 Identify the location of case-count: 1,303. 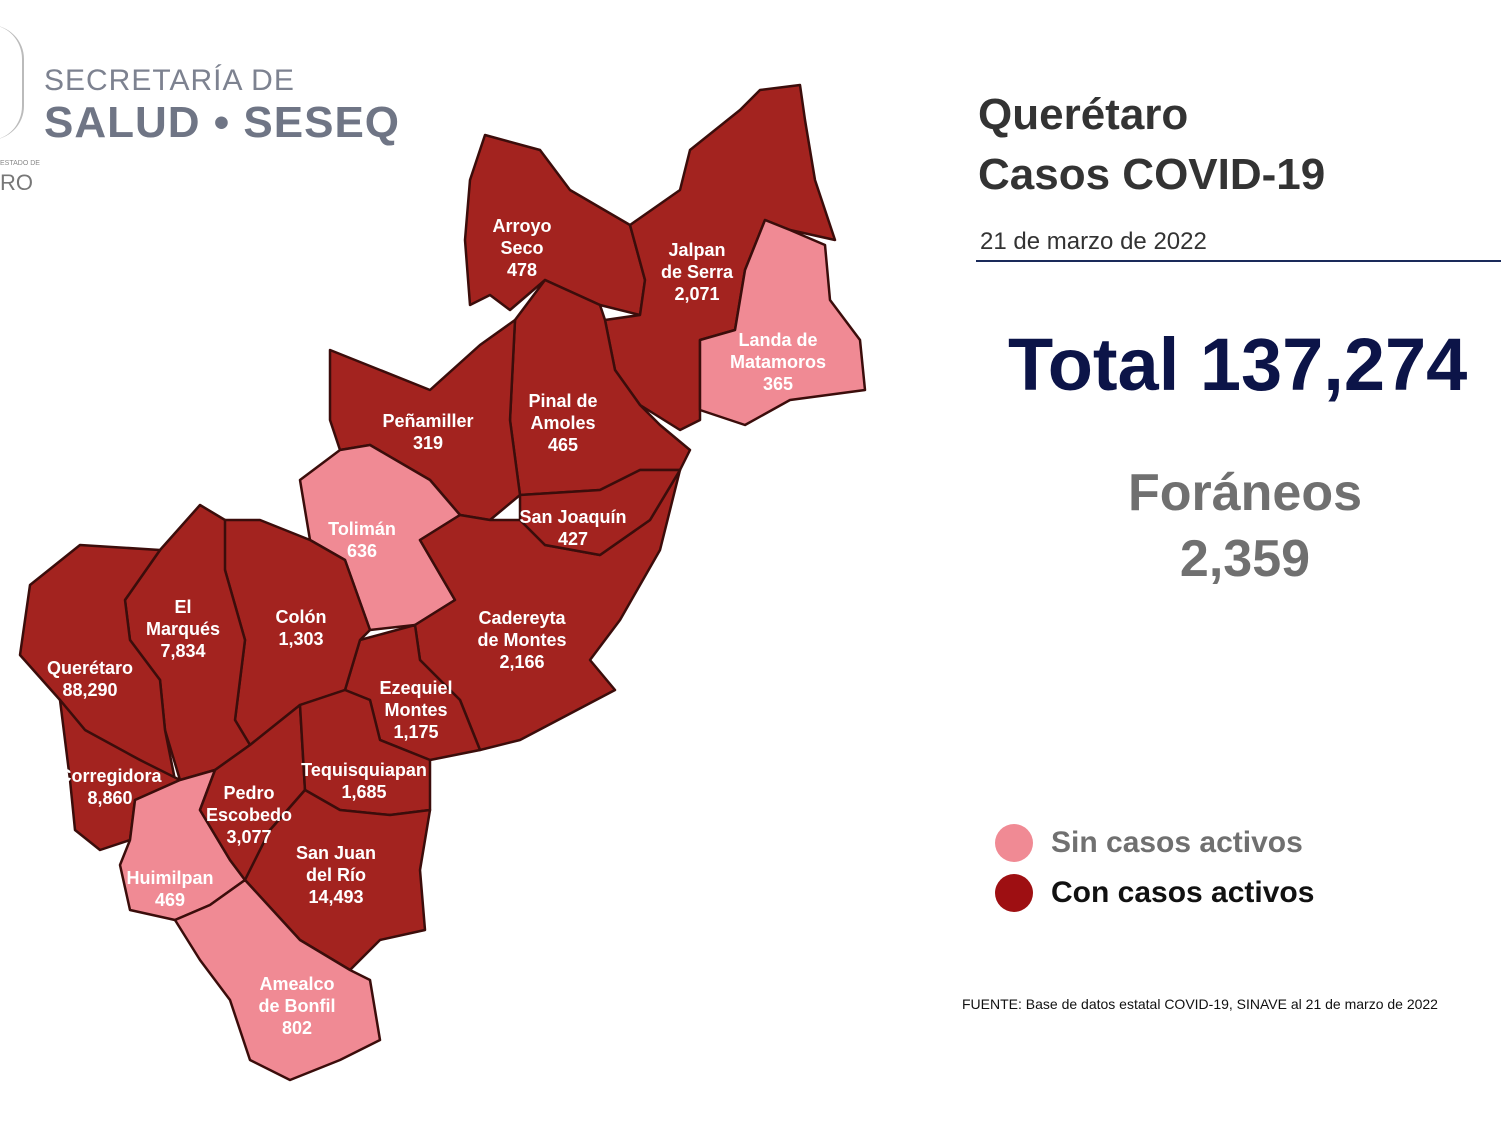
(300, 639).